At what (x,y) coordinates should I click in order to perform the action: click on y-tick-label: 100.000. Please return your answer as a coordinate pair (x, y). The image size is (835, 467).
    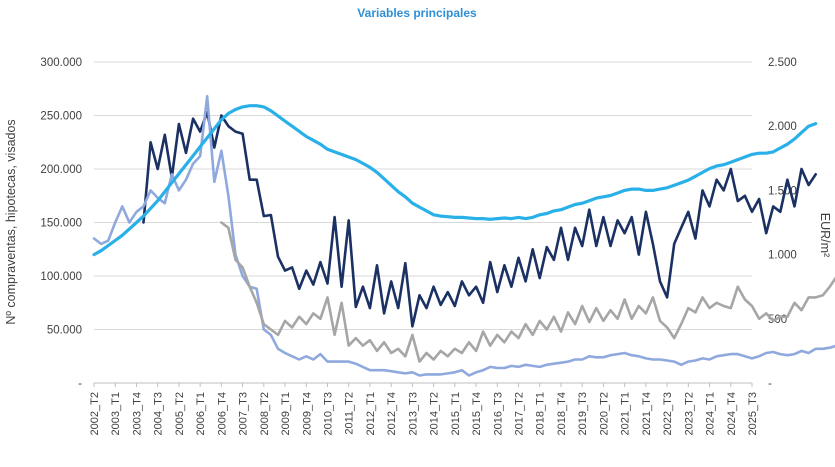
    Looking at the image, I should click on (61, 277).